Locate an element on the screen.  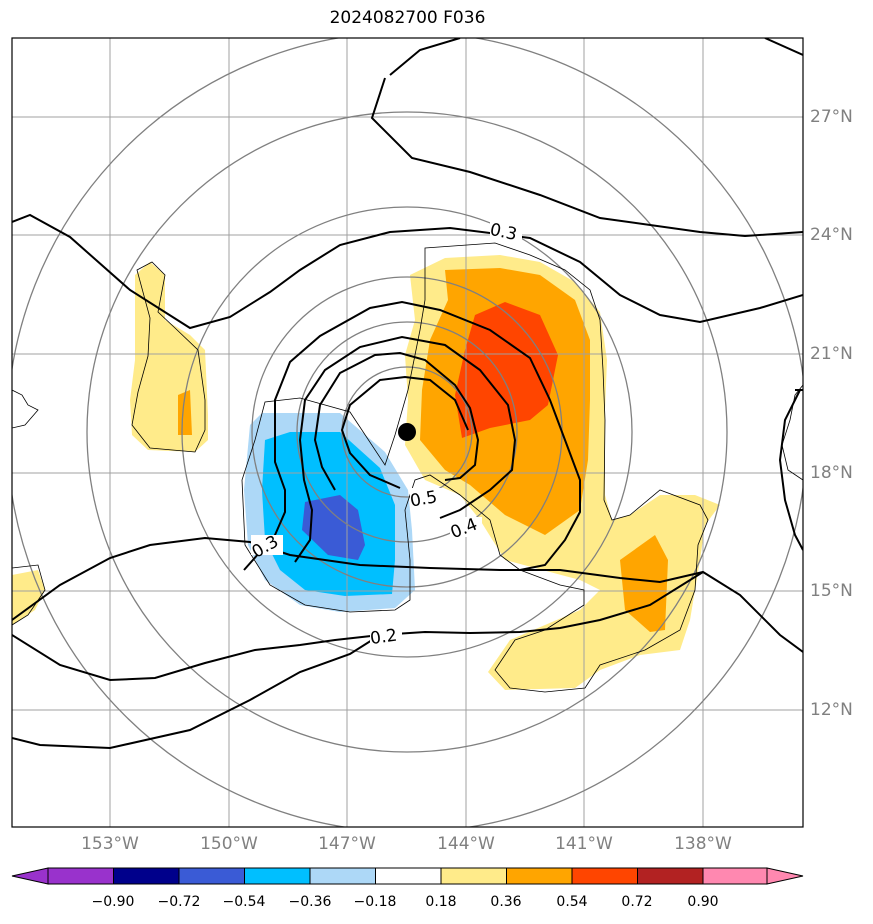
lon-label-144w: 144°W is located at coordinates (466, 844).